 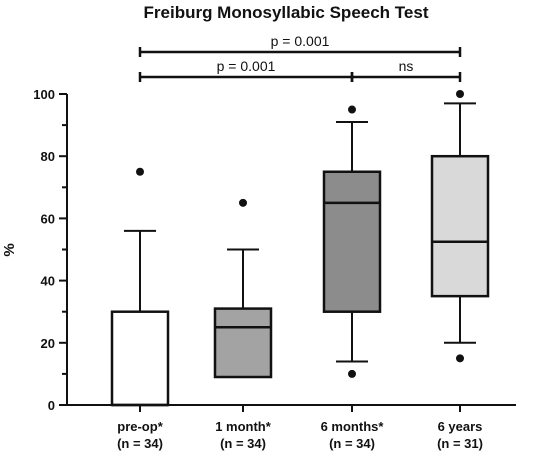 I want to click on x-category-n-label: (n = 31), so click(x=460, y=443).